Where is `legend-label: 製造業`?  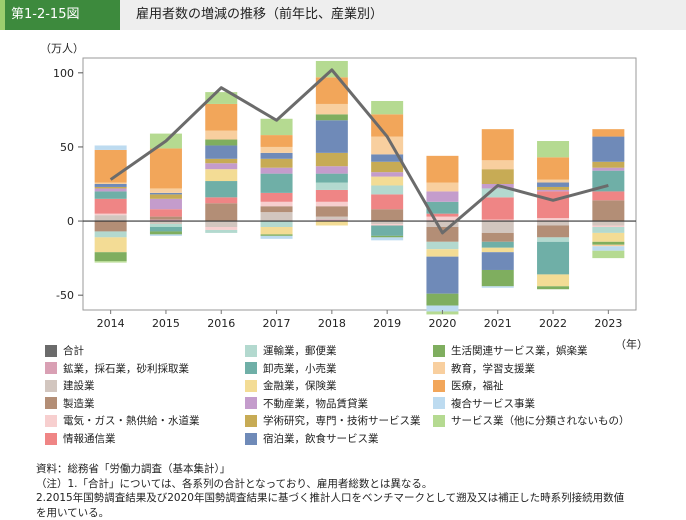
legend-label: 製造業 is located at coordinates (79, 403).